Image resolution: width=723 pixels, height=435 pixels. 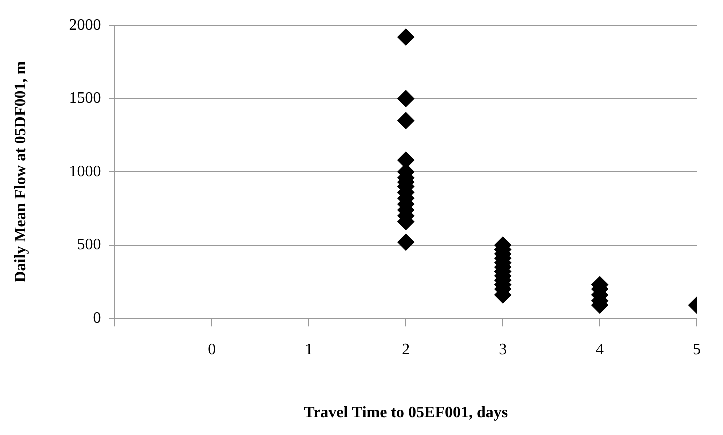 What do you see at coordinates (503, 349) in the screenshot?
I see `x-tick-label: 3` at bounding box center [503, 349].